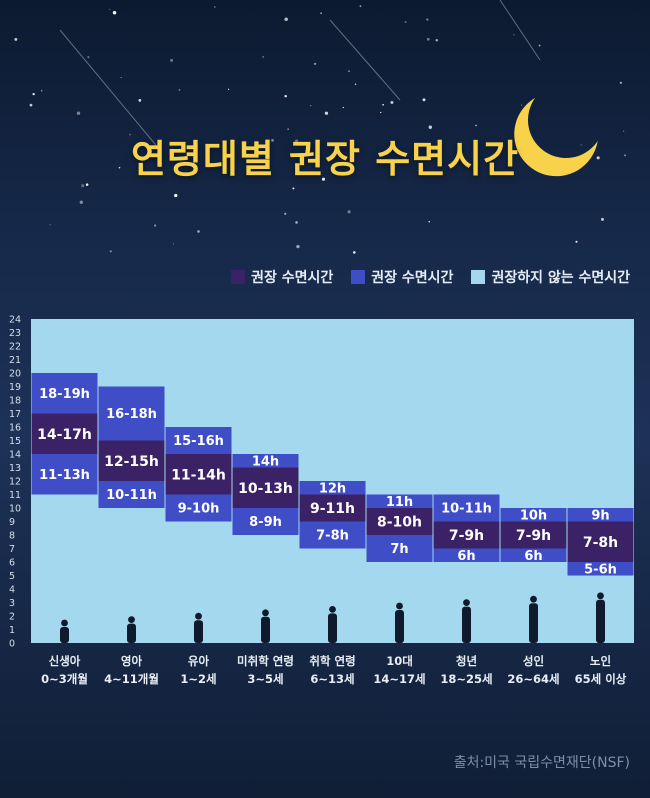  What do you see at coordinates (199, 661) in the screenshot?
I see `x-category-label: 유아` at bounding box center [199, 661].